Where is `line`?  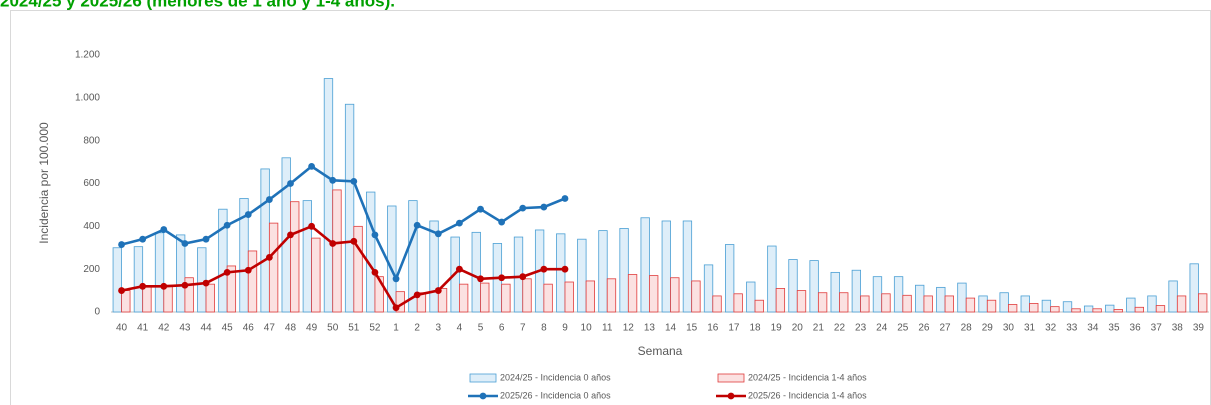 line is located at coordinates (343, 267).